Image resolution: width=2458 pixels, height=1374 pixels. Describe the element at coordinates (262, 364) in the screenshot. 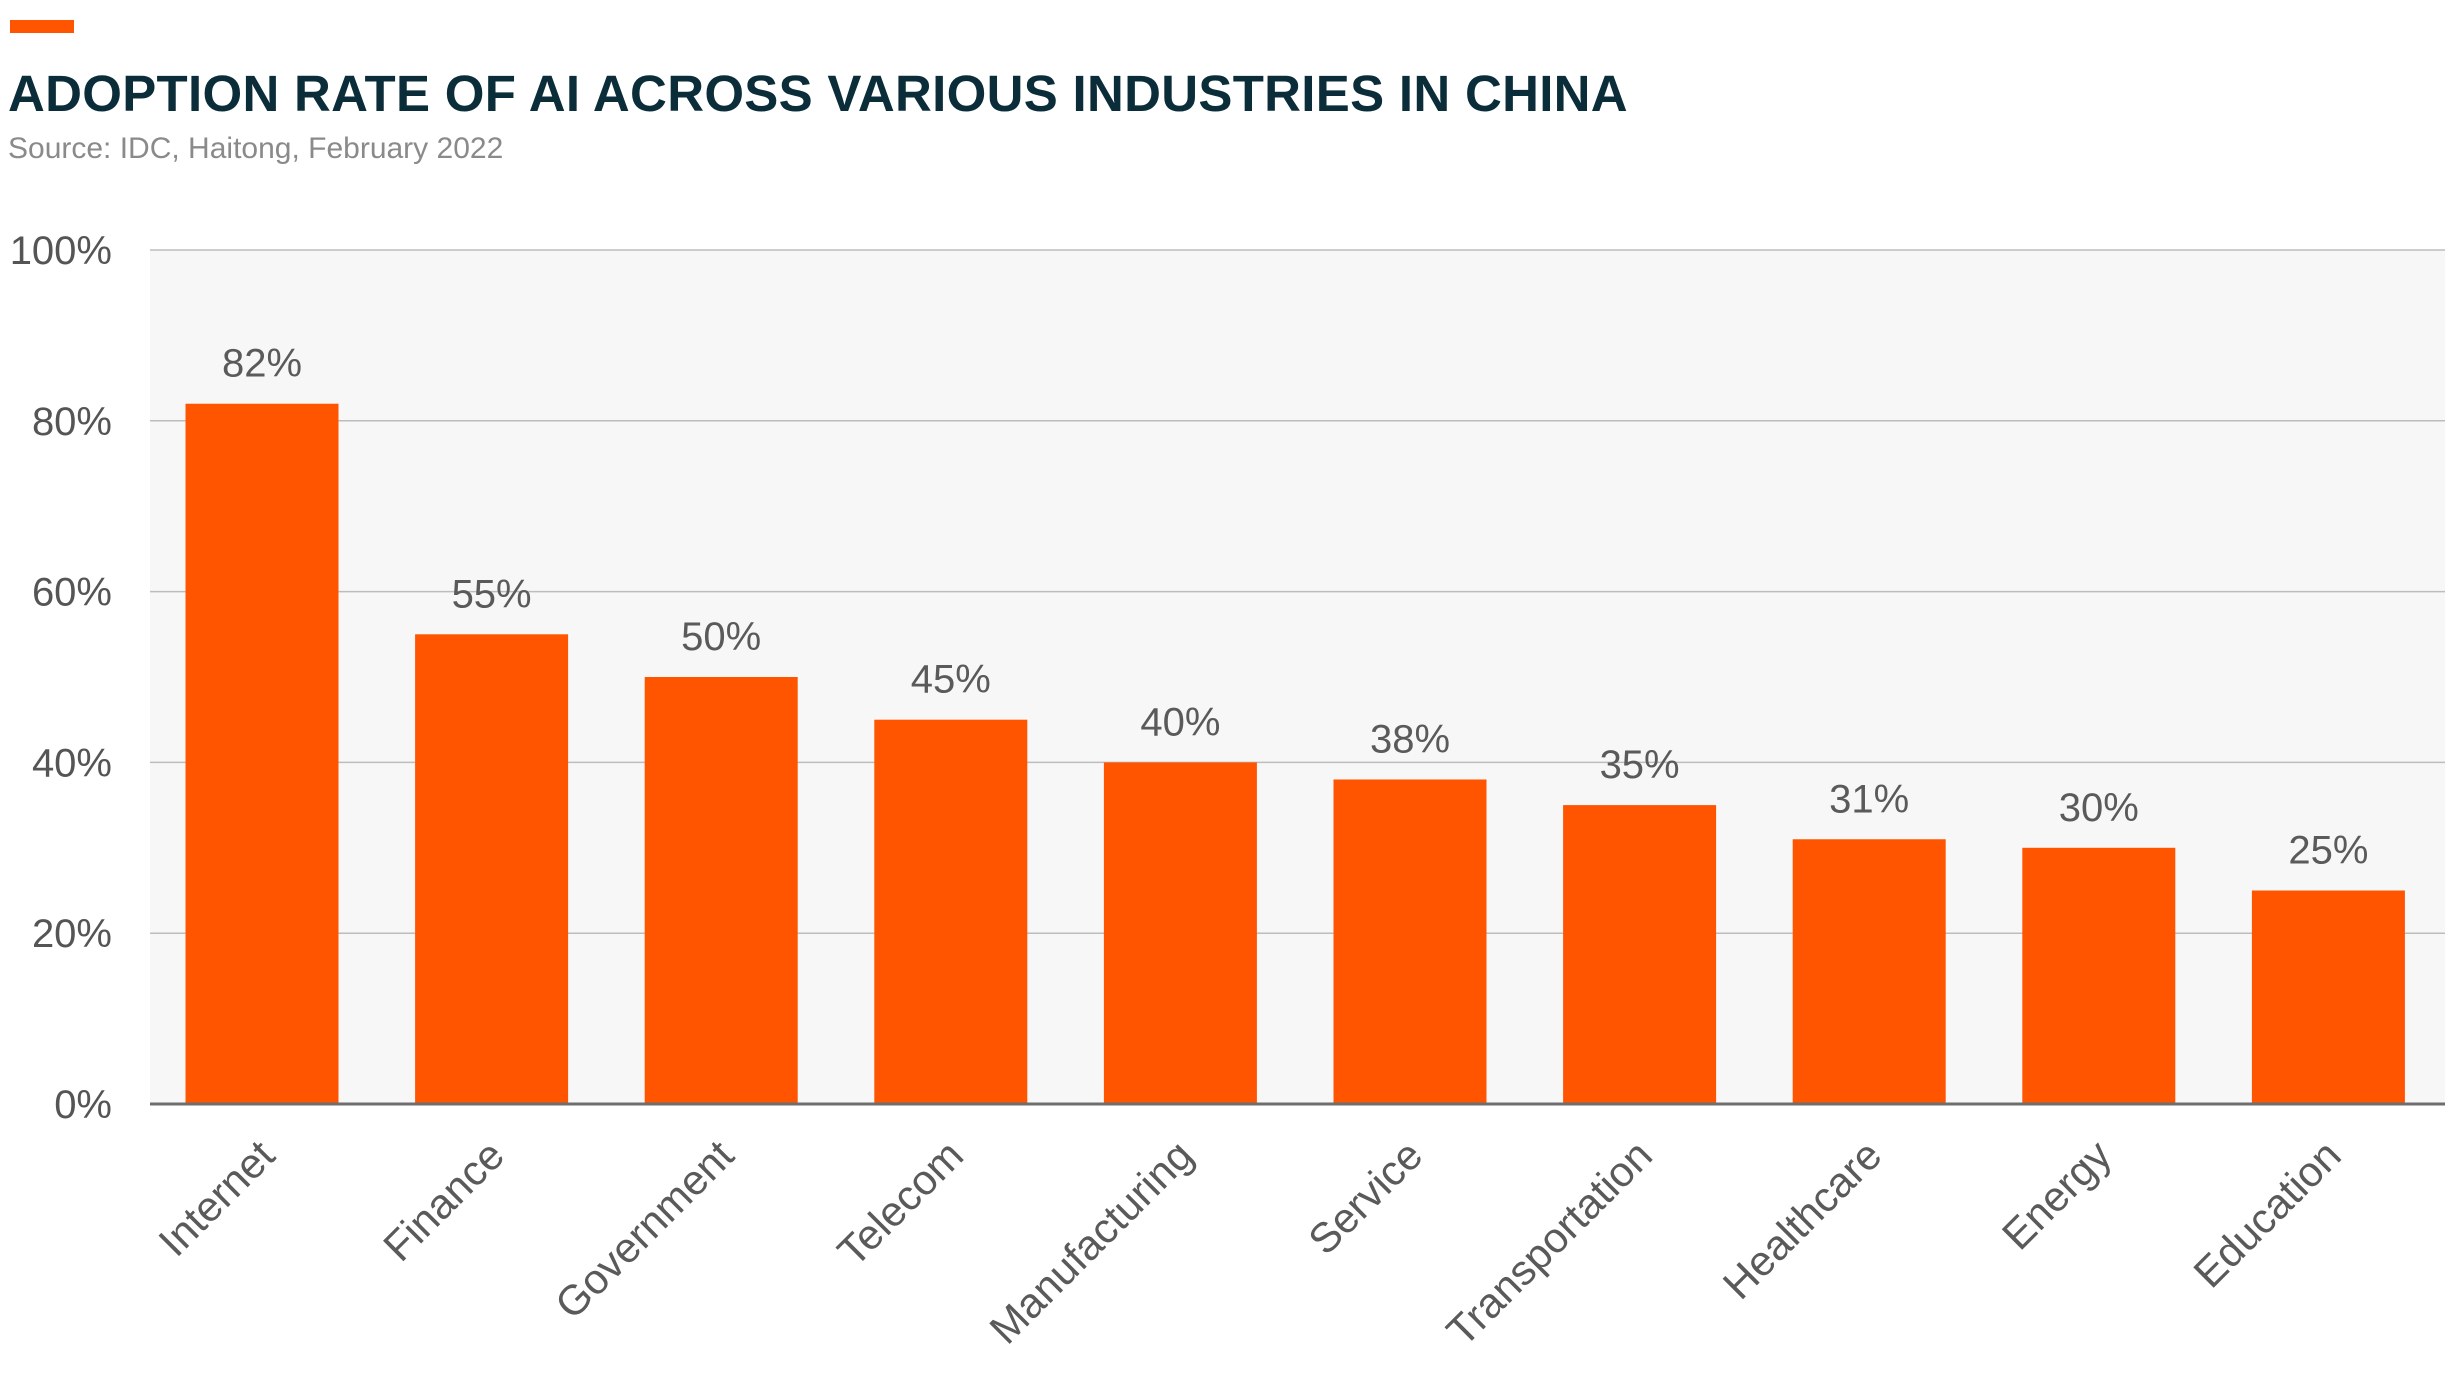

I see `data-label: 82%` at that location.